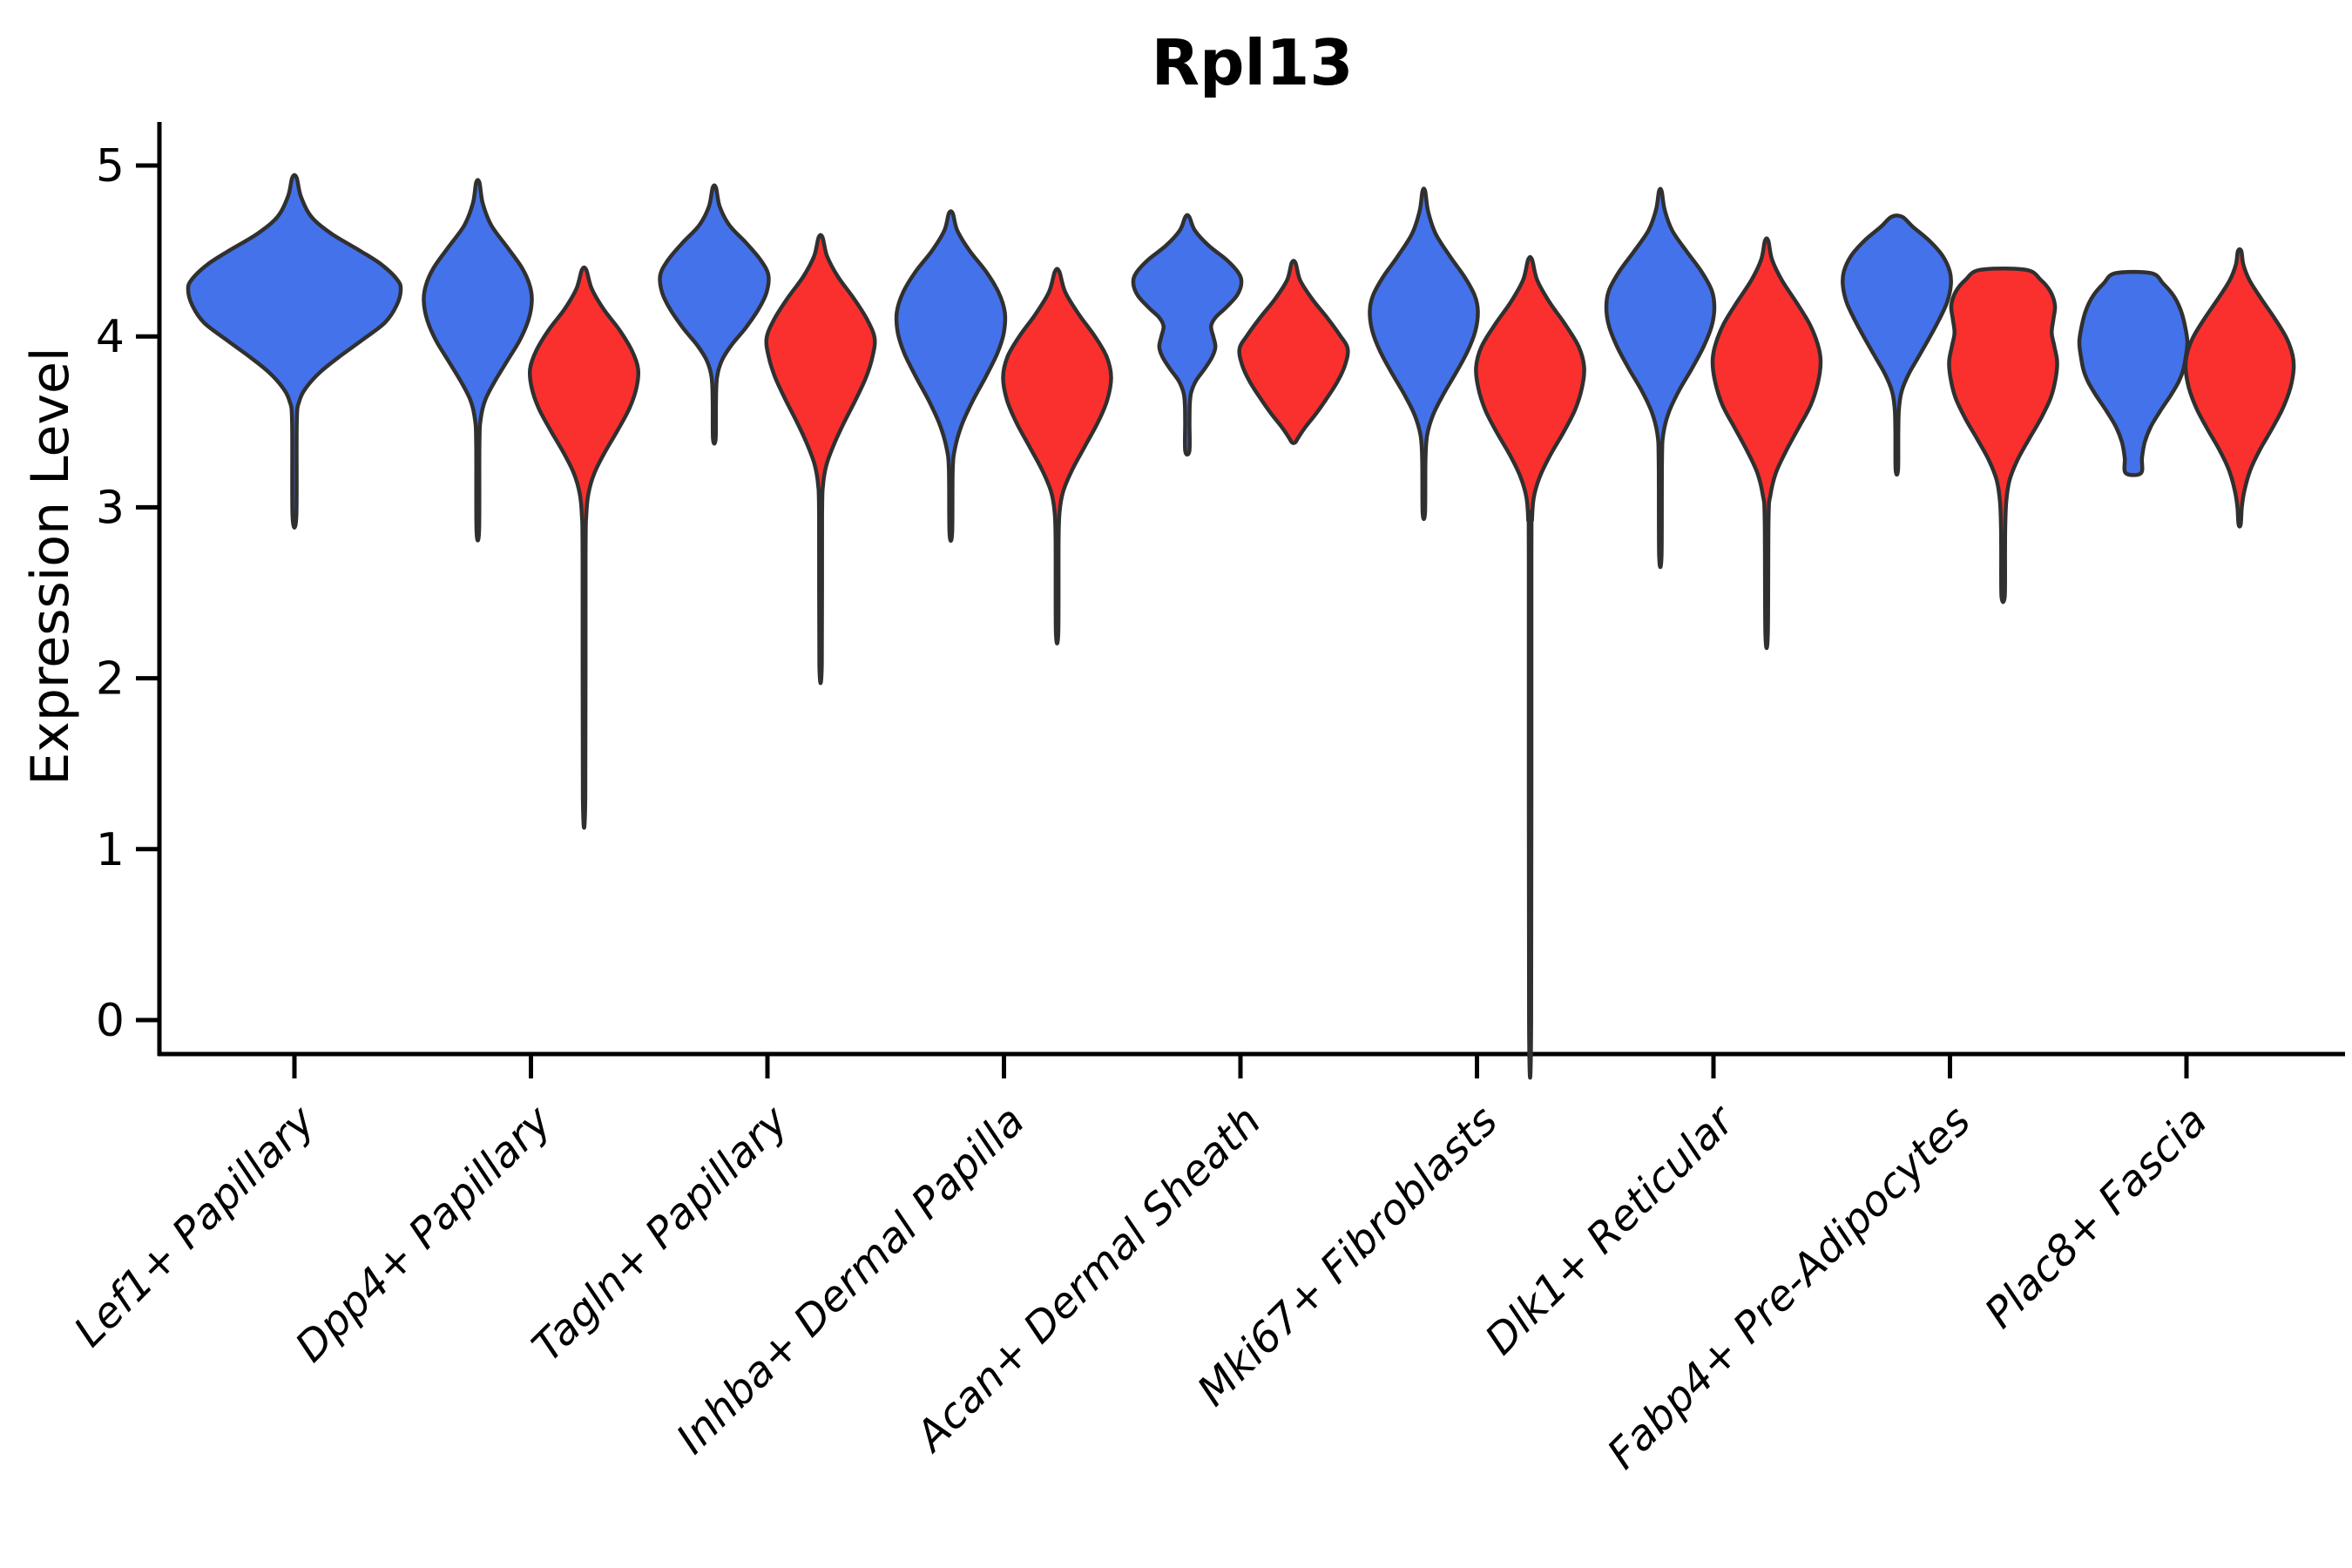 This screenshot has width=2352, height=1568. Describe the element at coordinates (110, 679) in the screenshot. I see `y-tick-label: 2` at that location.